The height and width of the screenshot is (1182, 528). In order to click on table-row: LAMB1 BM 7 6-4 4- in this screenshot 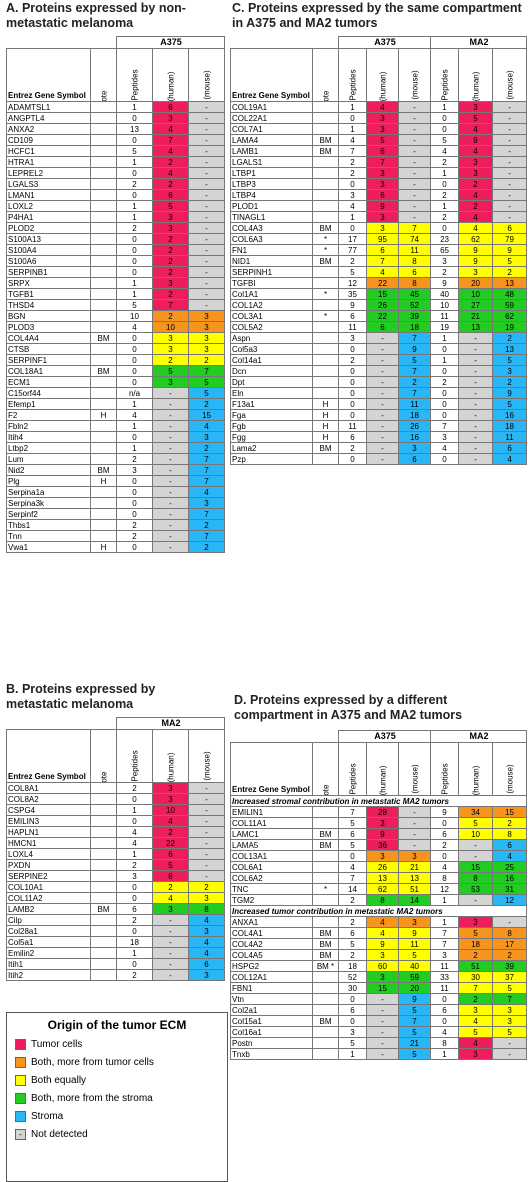, I will do `click(379, 151)`.